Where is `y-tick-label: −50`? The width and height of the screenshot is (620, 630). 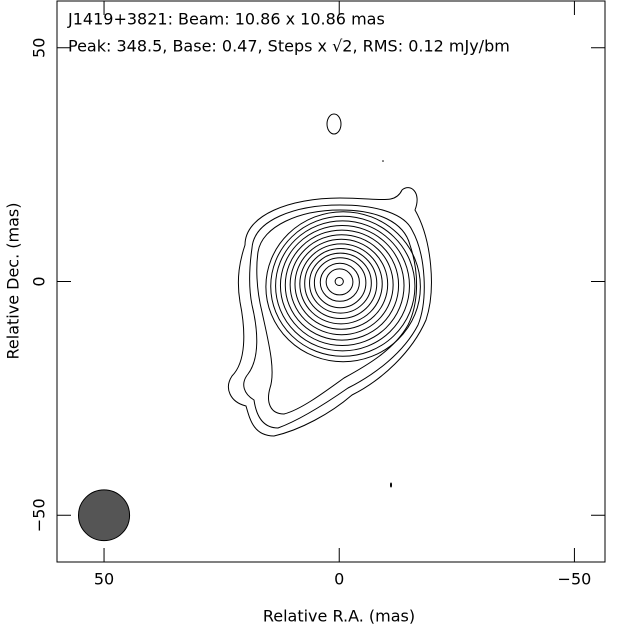 y-tick-label: −50 is located at coordinates (39, 515).